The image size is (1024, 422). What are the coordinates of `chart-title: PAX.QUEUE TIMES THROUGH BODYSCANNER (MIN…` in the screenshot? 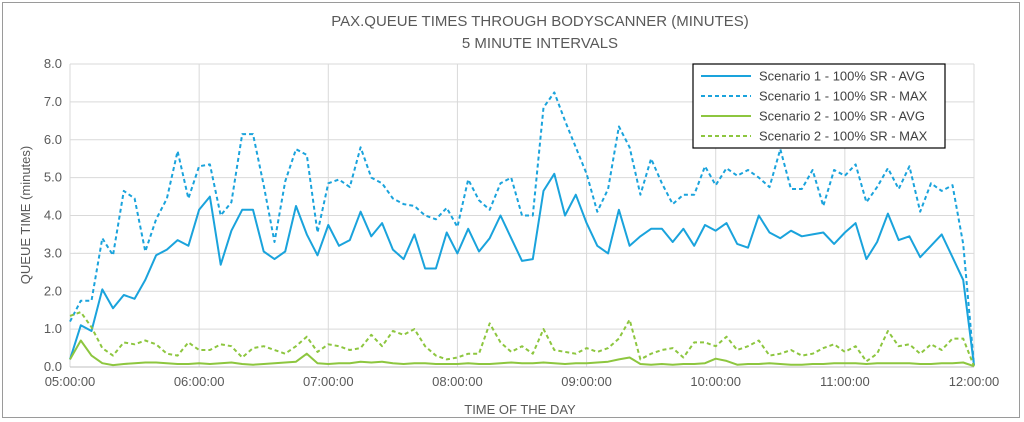 It's located at (540, 21).